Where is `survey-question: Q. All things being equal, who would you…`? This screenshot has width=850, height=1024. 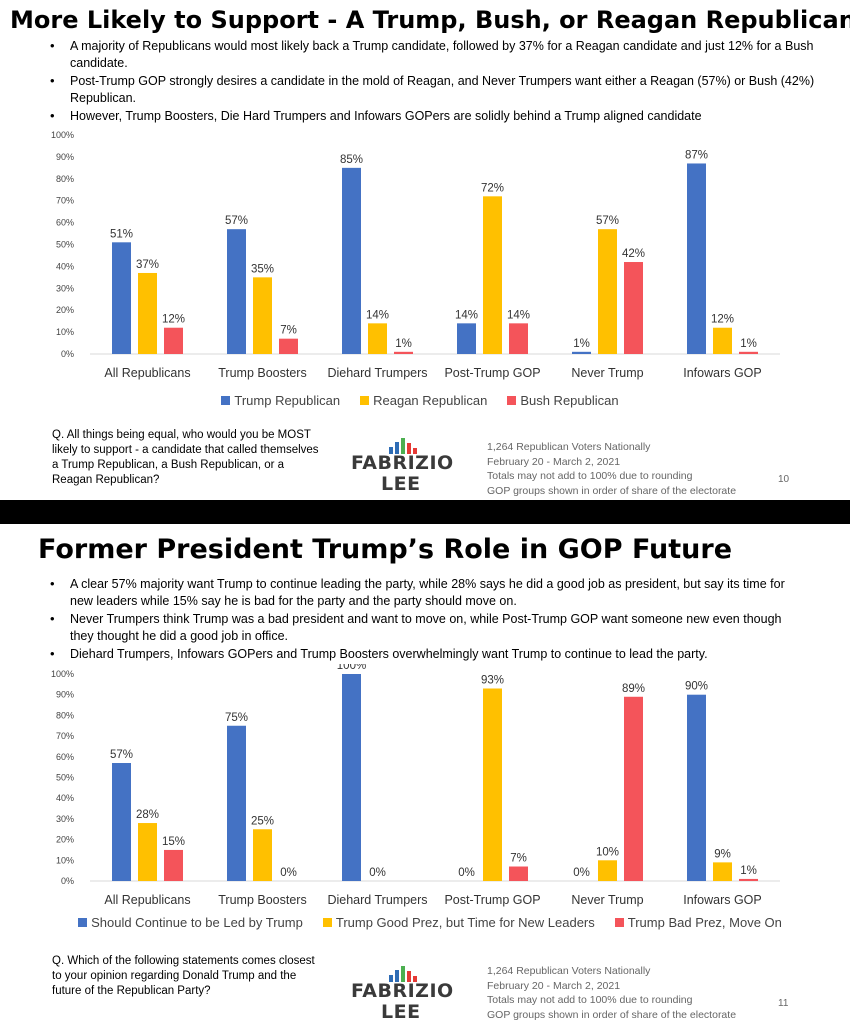 survey-question: Q. All things being equal, who would you… is located at coordinates (185, 457).